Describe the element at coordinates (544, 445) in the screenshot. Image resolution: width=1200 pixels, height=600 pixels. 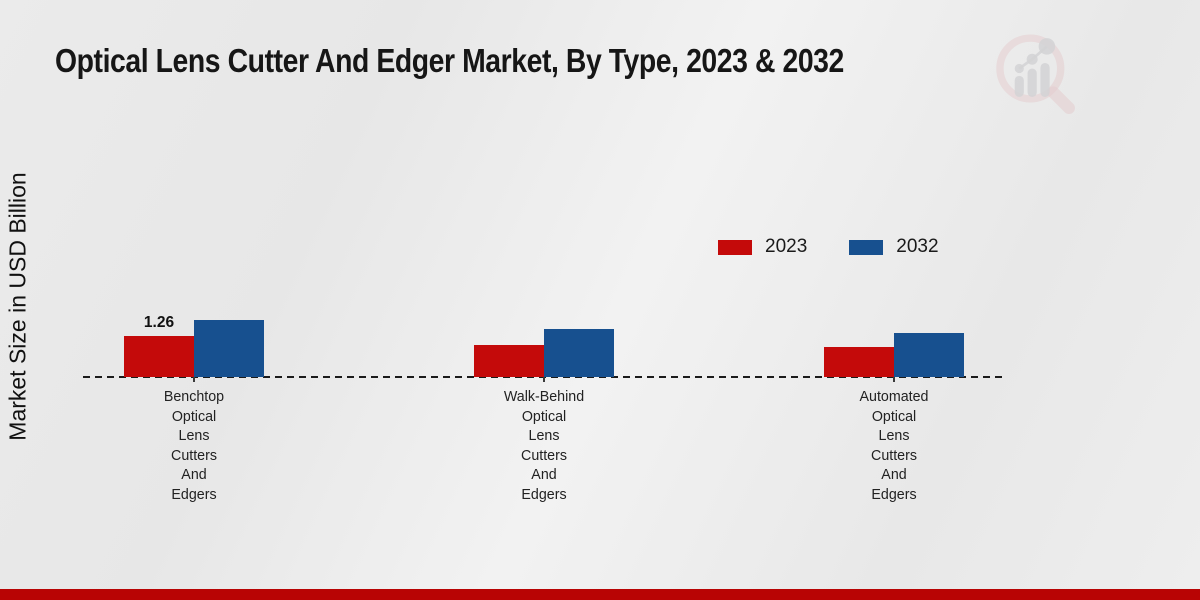
I see `category-label: Walk-Behind Optical Lens Cutters And Edgers` at that location.